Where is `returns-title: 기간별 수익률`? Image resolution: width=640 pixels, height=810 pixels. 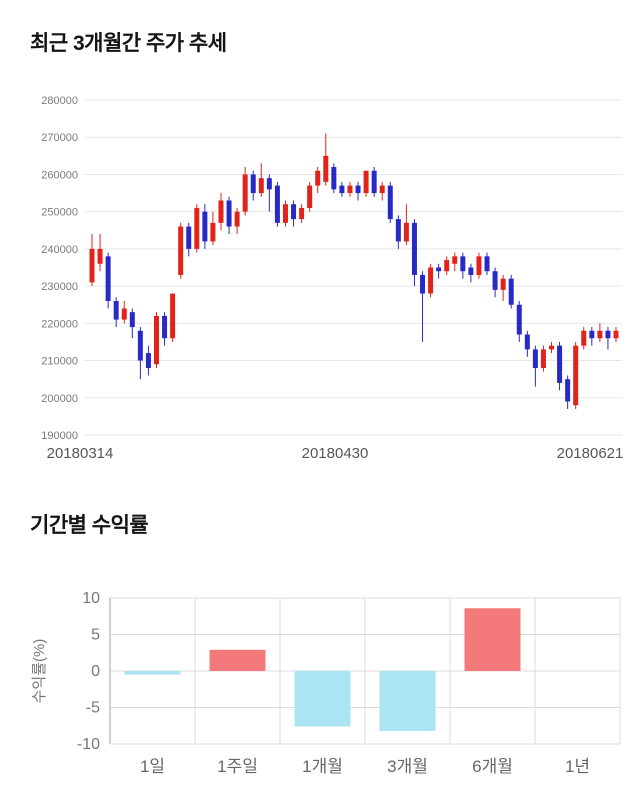 returns-title: 기간별 수익률 is located at coordinates (89, 525).